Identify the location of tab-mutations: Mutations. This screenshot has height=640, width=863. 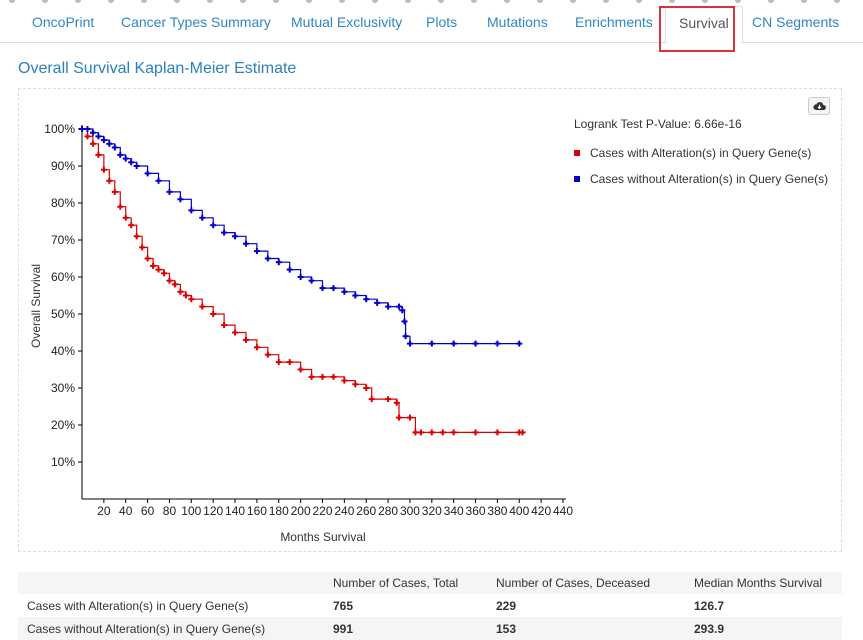
(517, 22).